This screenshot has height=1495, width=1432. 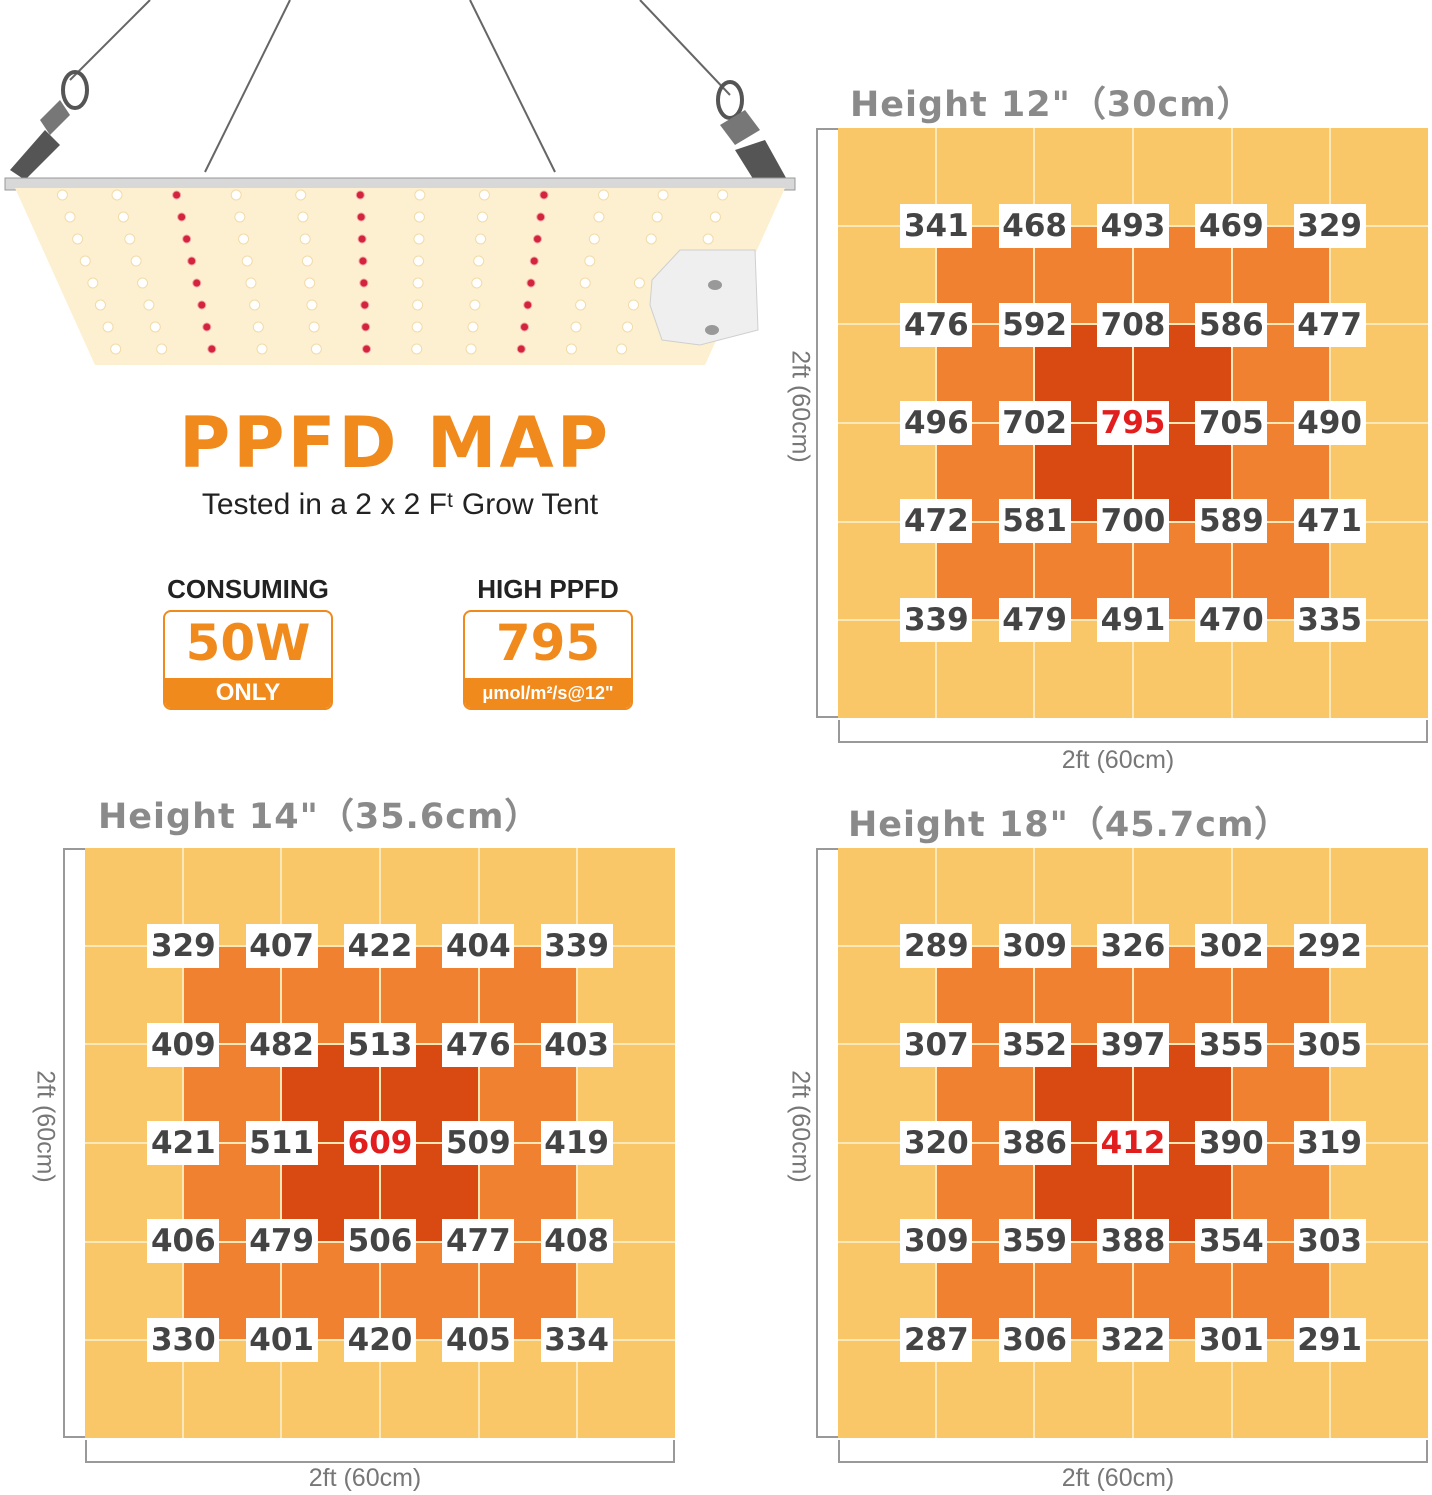 What do you see at coordinates (1329, 423) in the screenshot?
I see `ppfd-value: 490` at bounding box center [1329, 423].